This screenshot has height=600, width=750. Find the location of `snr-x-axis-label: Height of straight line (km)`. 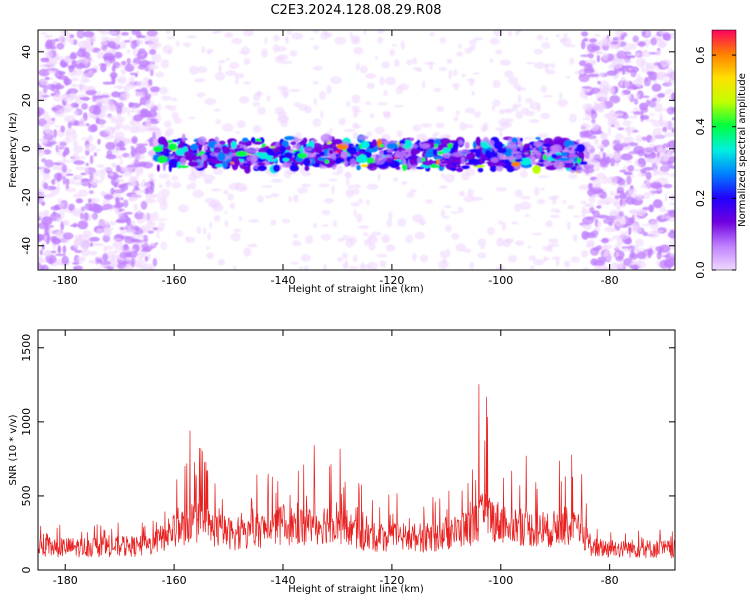

snr-x-axis-label: Height of straight line (km) is located at coordinates (356, 589).